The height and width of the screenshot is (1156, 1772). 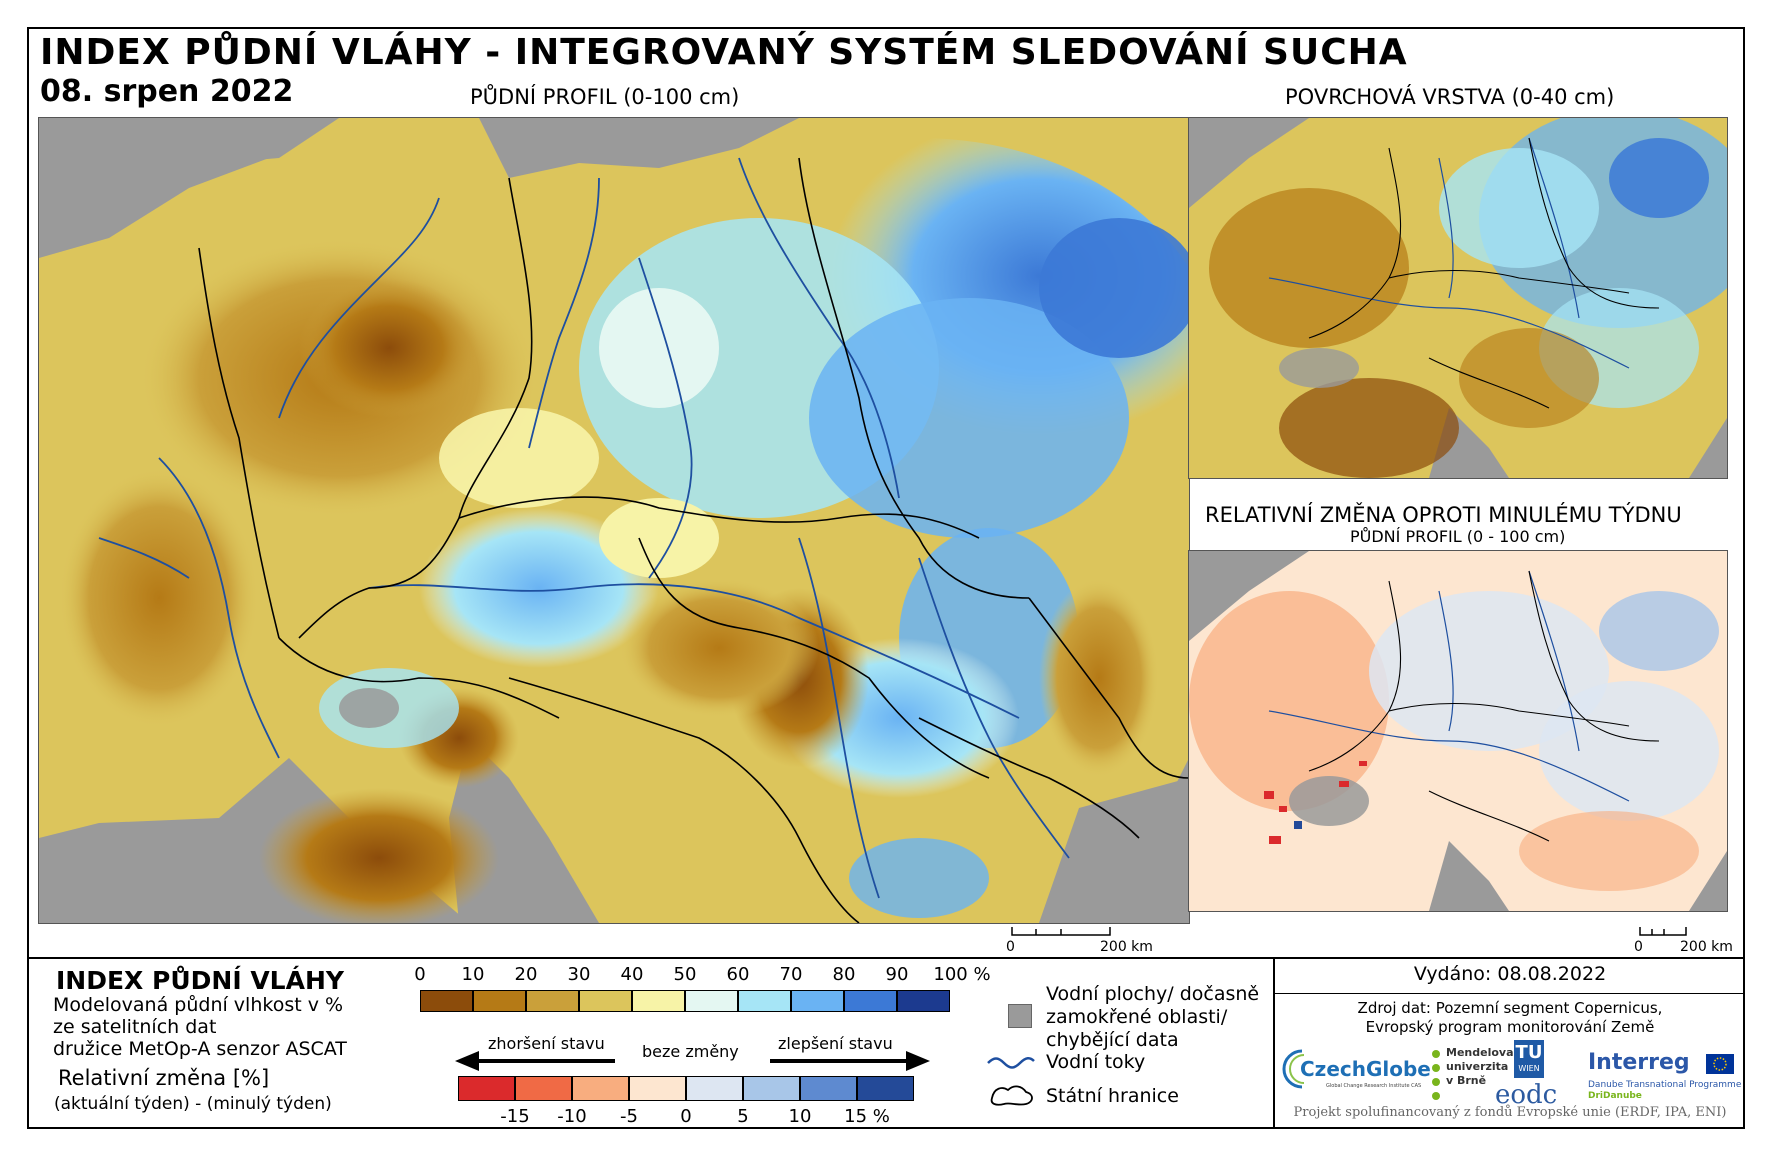 I want to click on better-label: zlepšení stavu, so click(x=835, y=1043).